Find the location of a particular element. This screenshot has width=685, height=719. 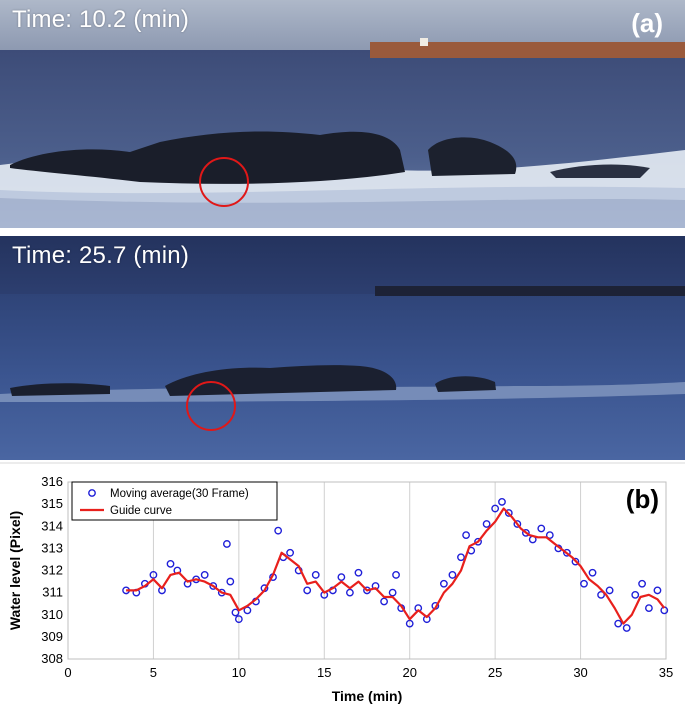

legend-box is located at coordinates (174, 501).